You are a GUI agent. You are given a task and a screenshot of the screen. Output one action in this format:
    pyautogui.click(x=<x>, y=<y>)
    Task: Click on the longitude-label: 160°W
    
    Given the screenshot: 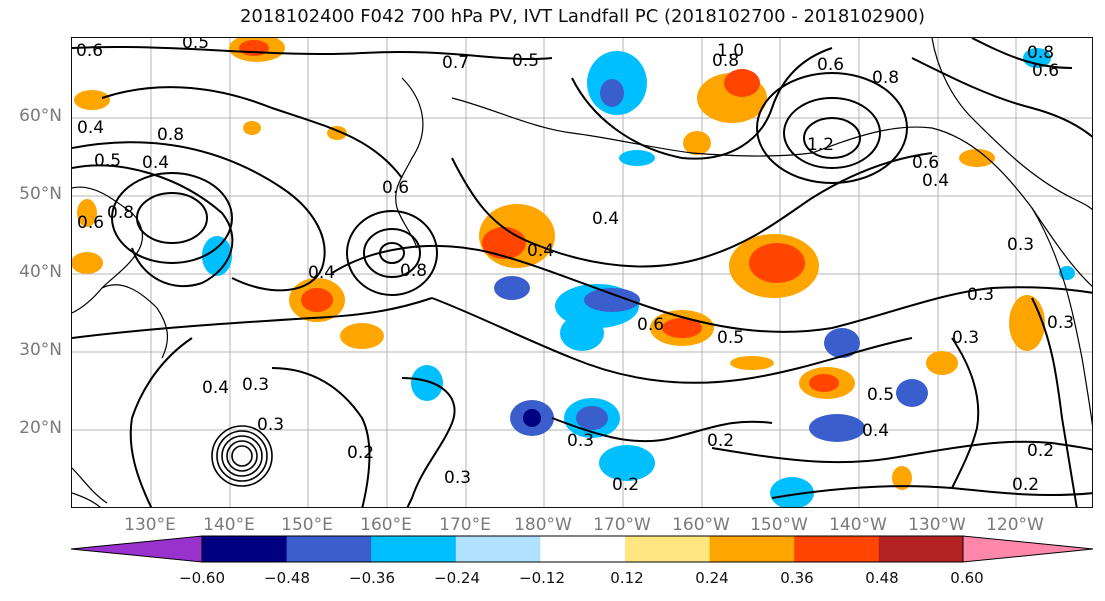 What is the action you would take?
    pyautogui.click(x=701, y=525)
    